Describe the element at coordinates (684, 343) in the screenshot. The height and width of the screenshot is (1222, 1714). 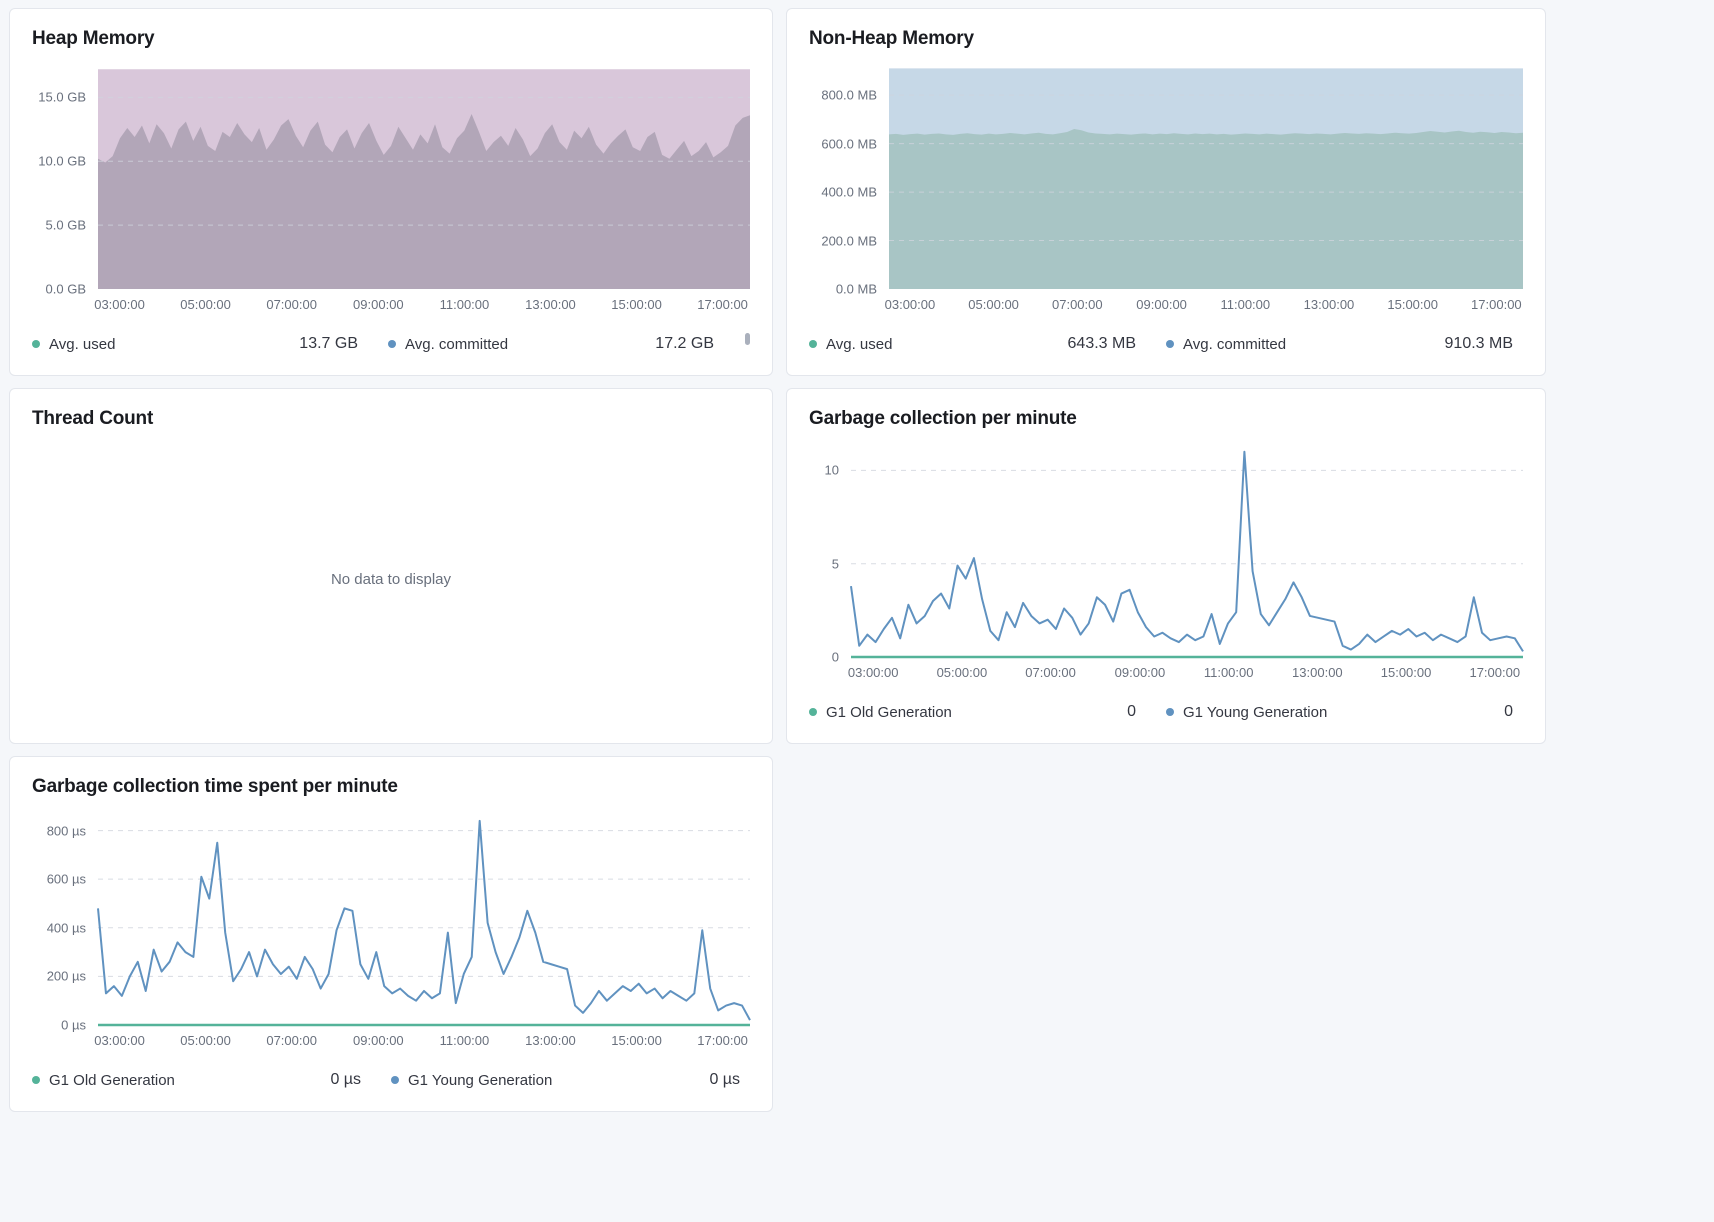
I see `legend-value: 17.2 GB` at that location.